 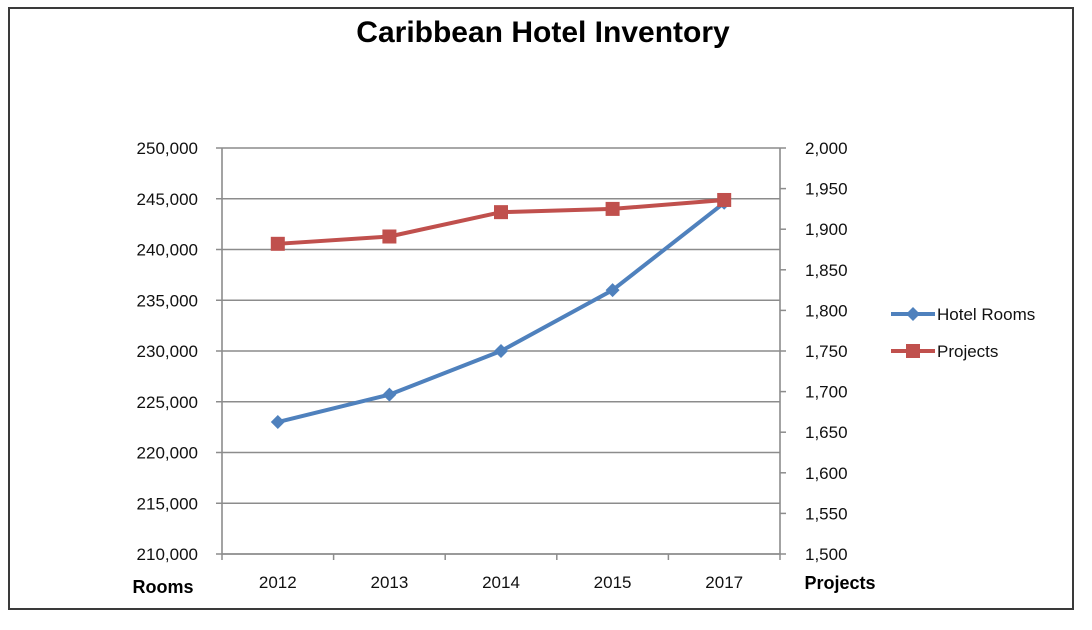 I want to click on left-tick-label: 210,000, so click(x=167, y=554).